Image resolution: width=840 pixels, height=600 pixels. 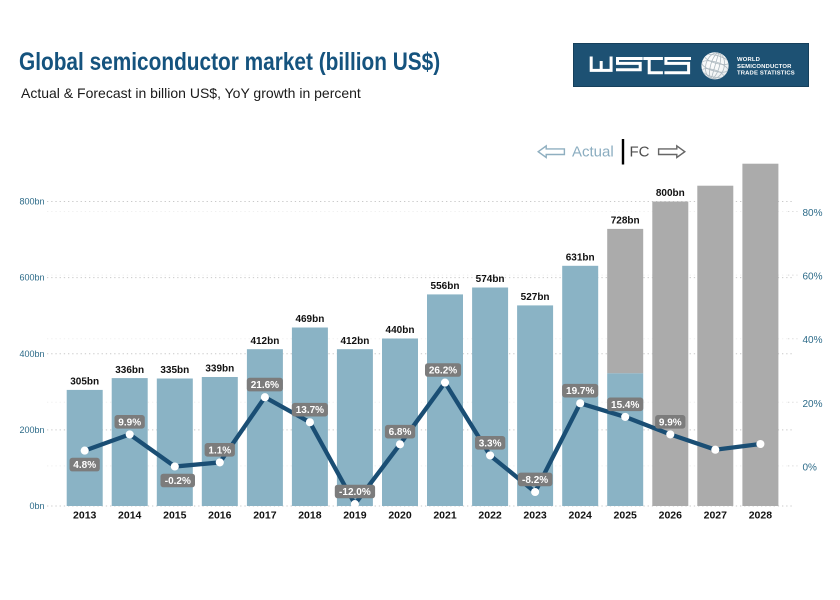 What do you see at coordinates (400, 330) in the screenshot?
I see `svg-text: 440bn` at bounding box center [400, 330].